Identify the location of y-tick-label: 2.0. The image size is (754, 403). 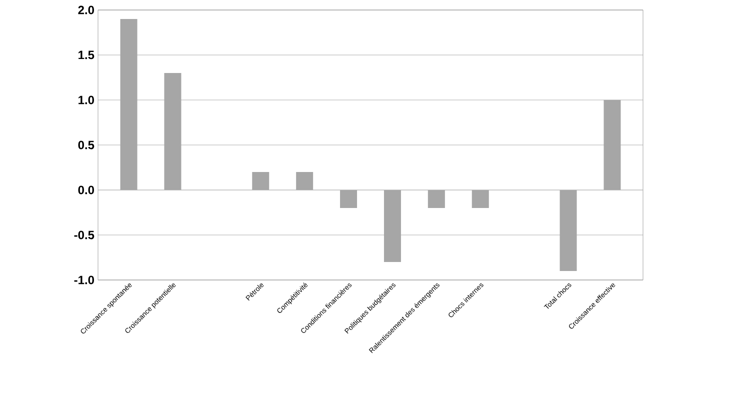
(86, 10).